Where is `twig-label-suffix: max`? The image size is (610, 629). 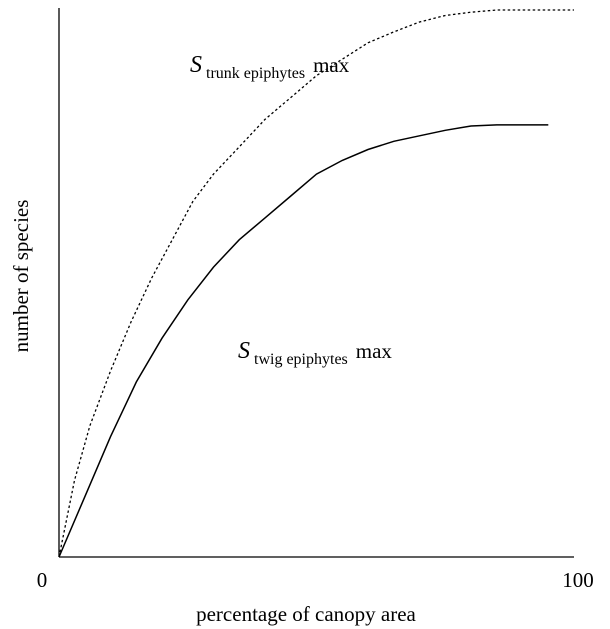 twig-label-suffix: max is located at coordinates (374, 351).